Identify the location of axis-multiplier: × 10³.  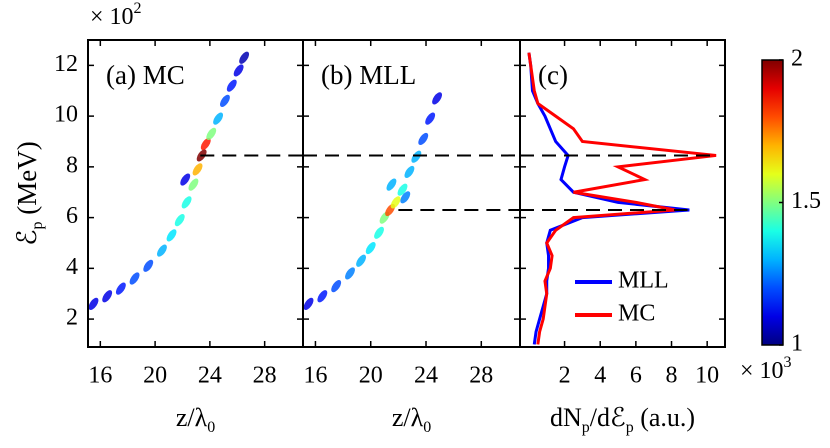
(766, 368).